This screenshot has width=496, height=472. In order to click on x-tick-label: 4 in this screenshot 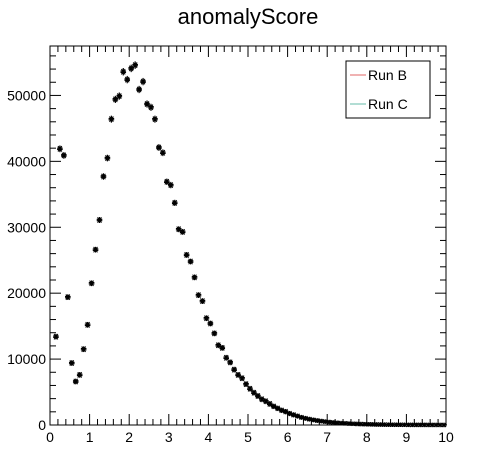, I will do `click(209, 437)`.